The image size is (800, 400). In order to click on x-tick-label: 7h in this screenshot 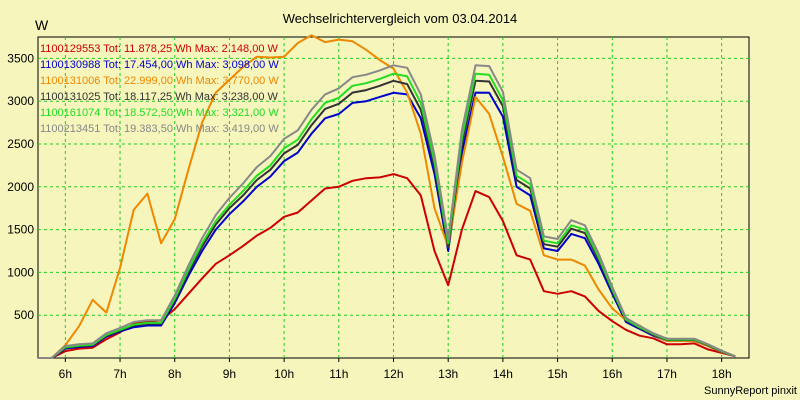, I will do `click(119, 374)`.